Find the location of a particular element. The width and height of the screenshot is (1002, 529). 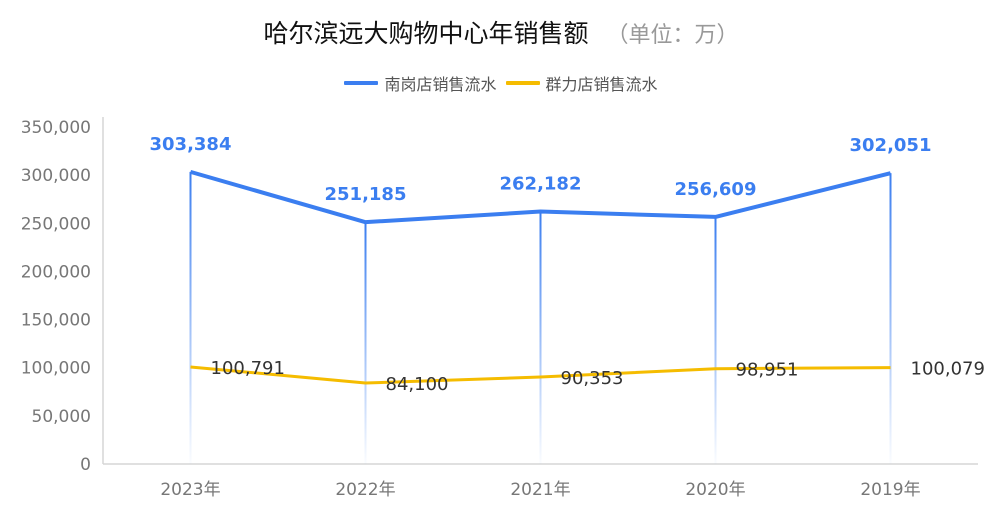

y-tick-label: 0 is located at coordinates (85, 465).